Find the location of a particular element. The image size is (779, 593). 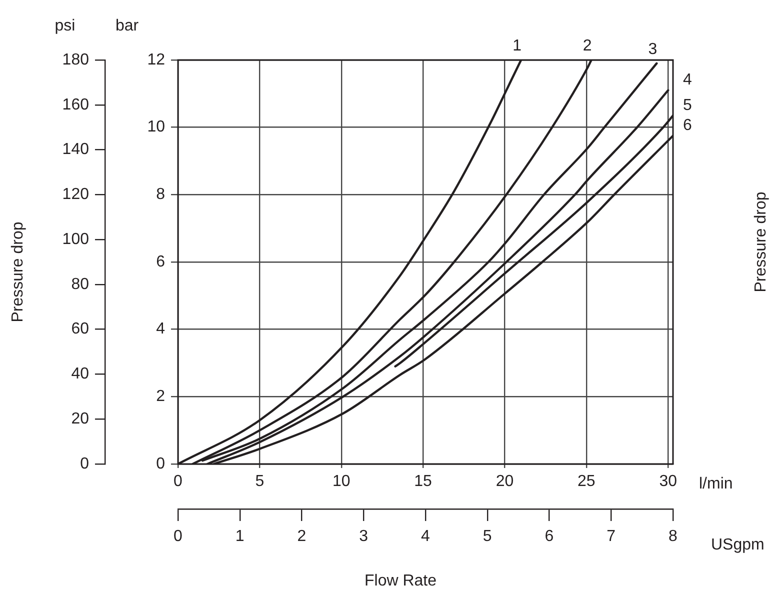

series-label: 1 is located at coordinates (517, 45).